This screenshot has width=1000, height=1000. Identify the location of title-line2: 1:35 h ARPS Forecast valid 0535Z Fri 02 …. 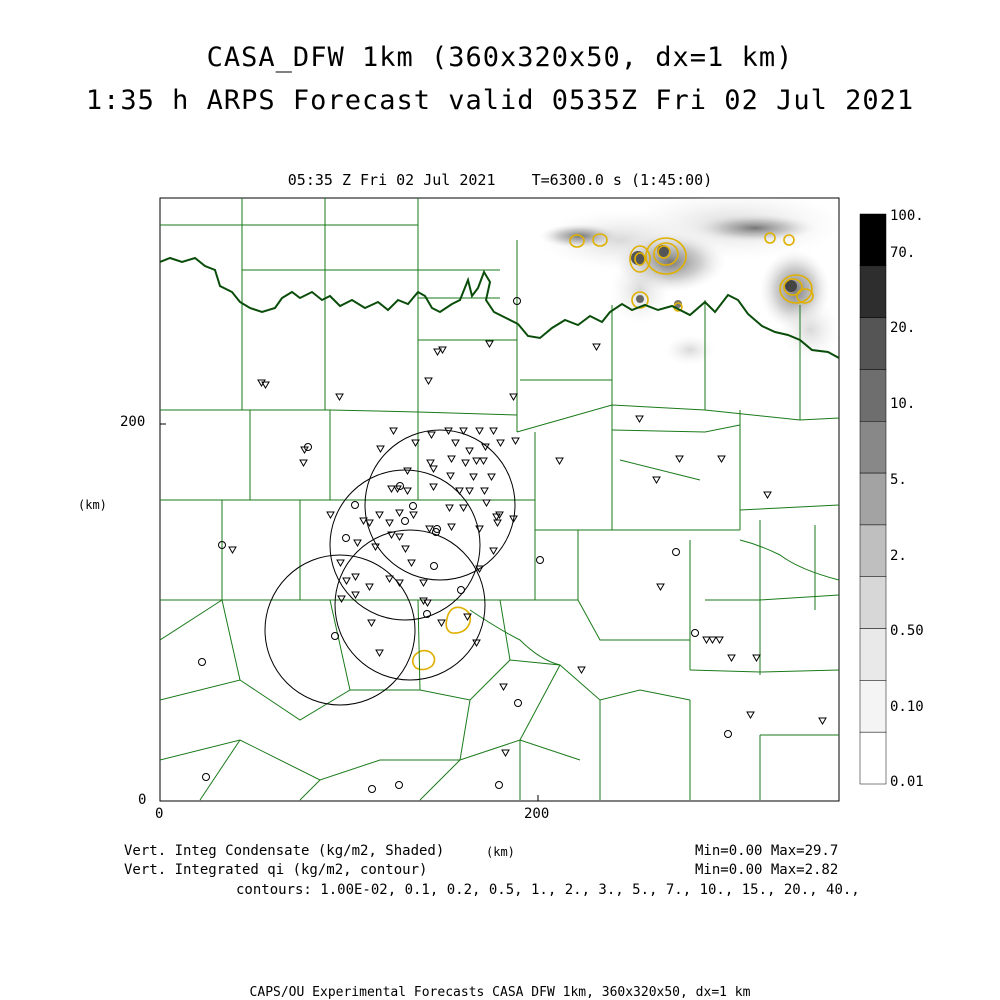
(500, 100).